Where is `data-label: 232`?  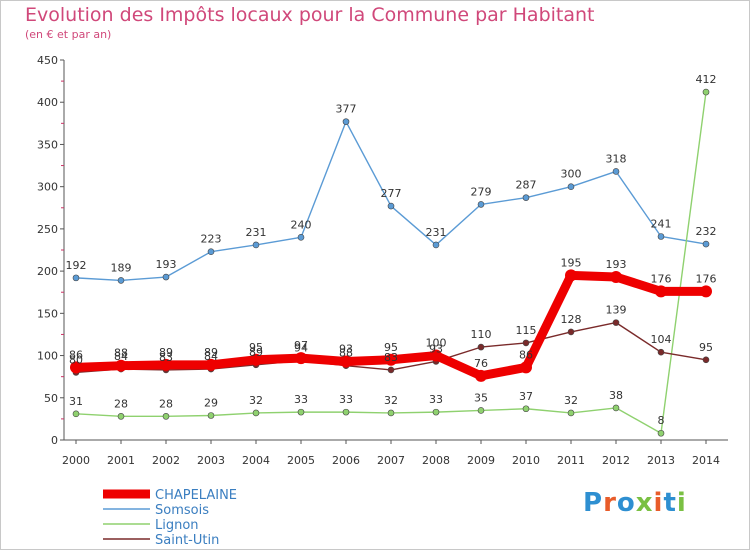 data-label: 232 is located at coordinates (706, 231).